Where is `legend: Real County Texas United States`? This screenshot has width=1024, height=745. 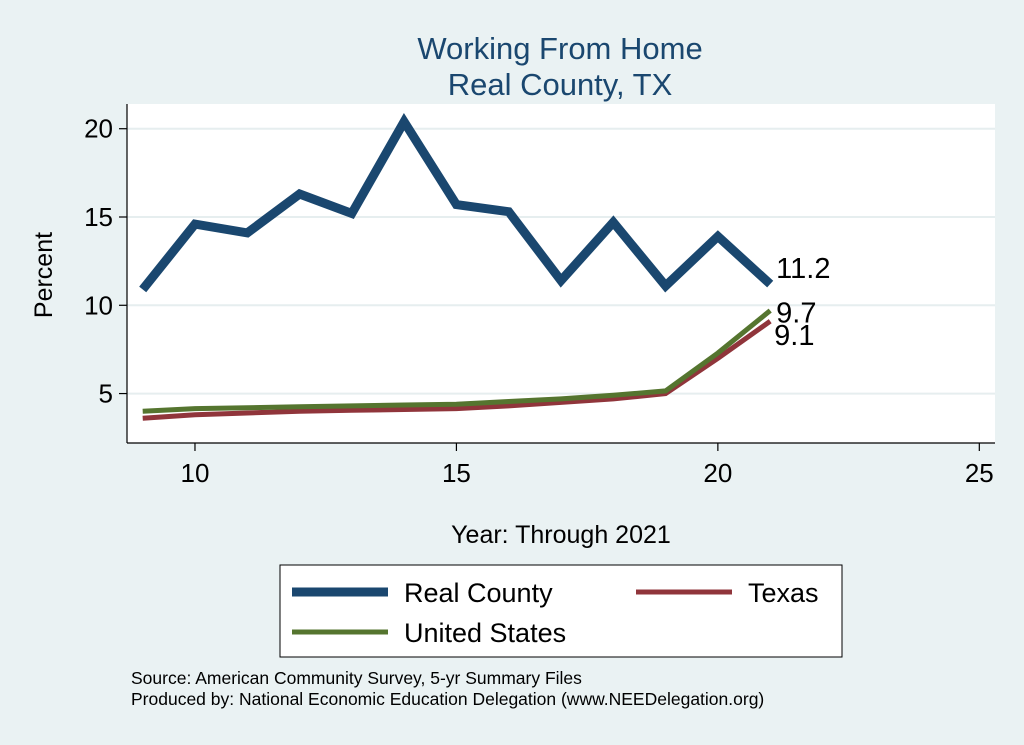 legend: Real County Texas United States is located at coordinates (561, 611).